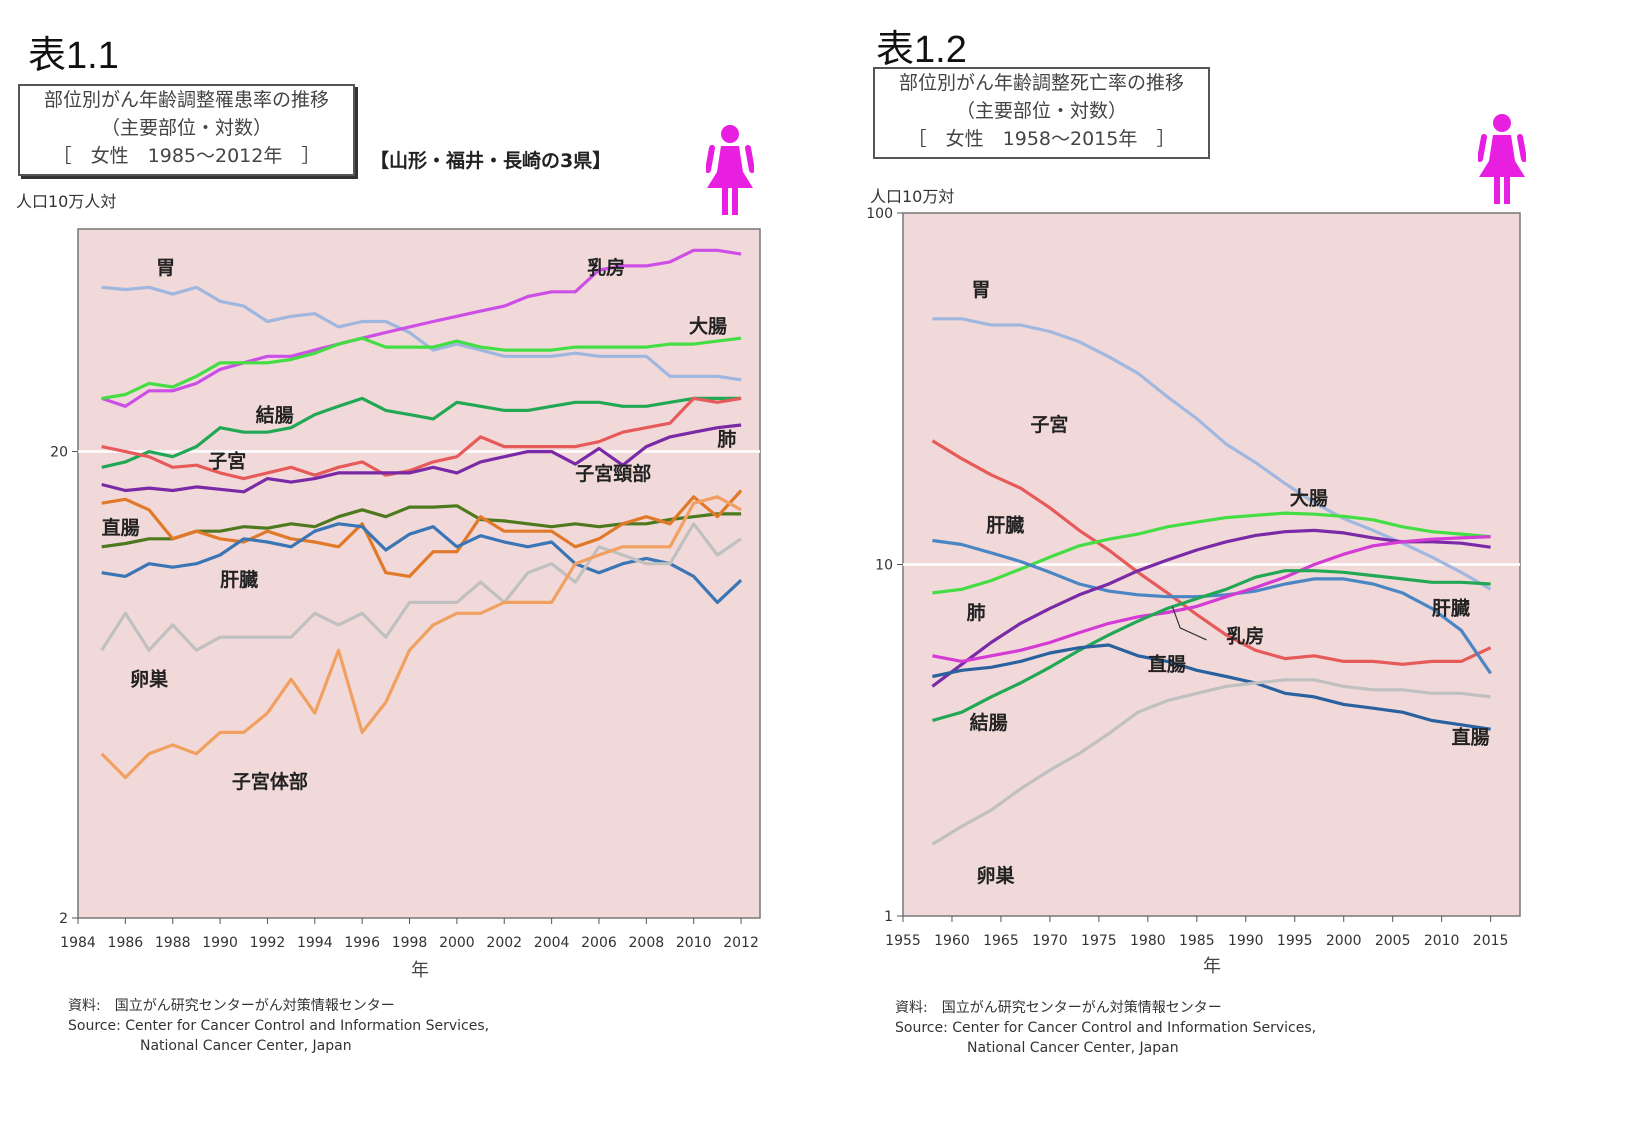  I want to click on series-label: 子宮頸部, so click(613, 473).